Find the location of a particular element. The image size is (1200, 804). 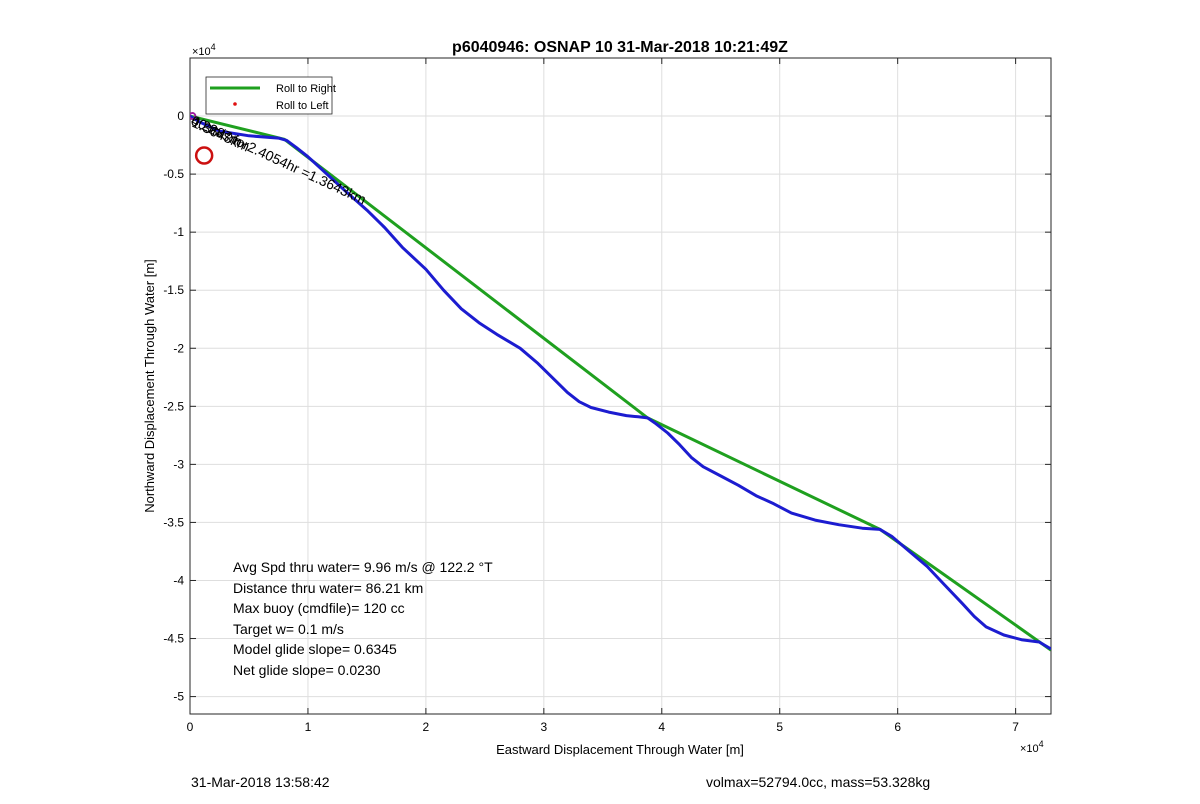

legend-label-roll-left: Roll to Left is located at coordinates (302, 106).